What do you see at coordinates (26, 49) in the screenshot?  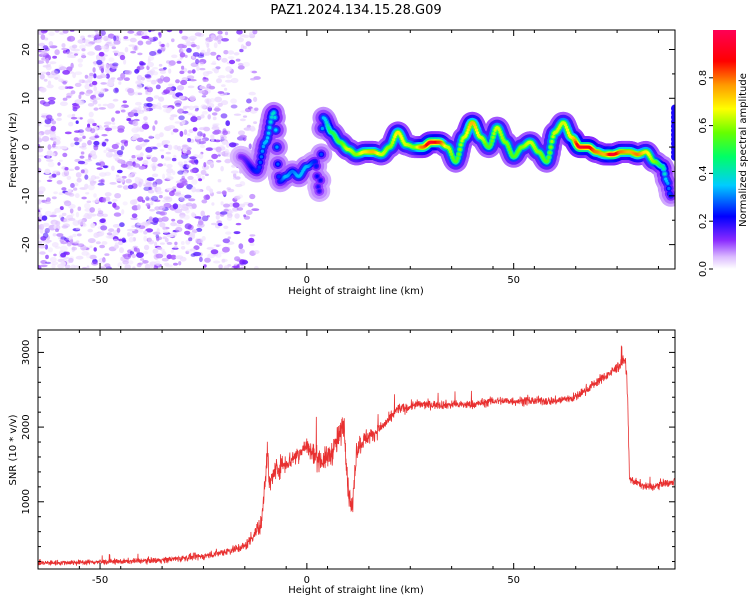 I see `y-tick-label: 20` at bounding box center [26, 49].